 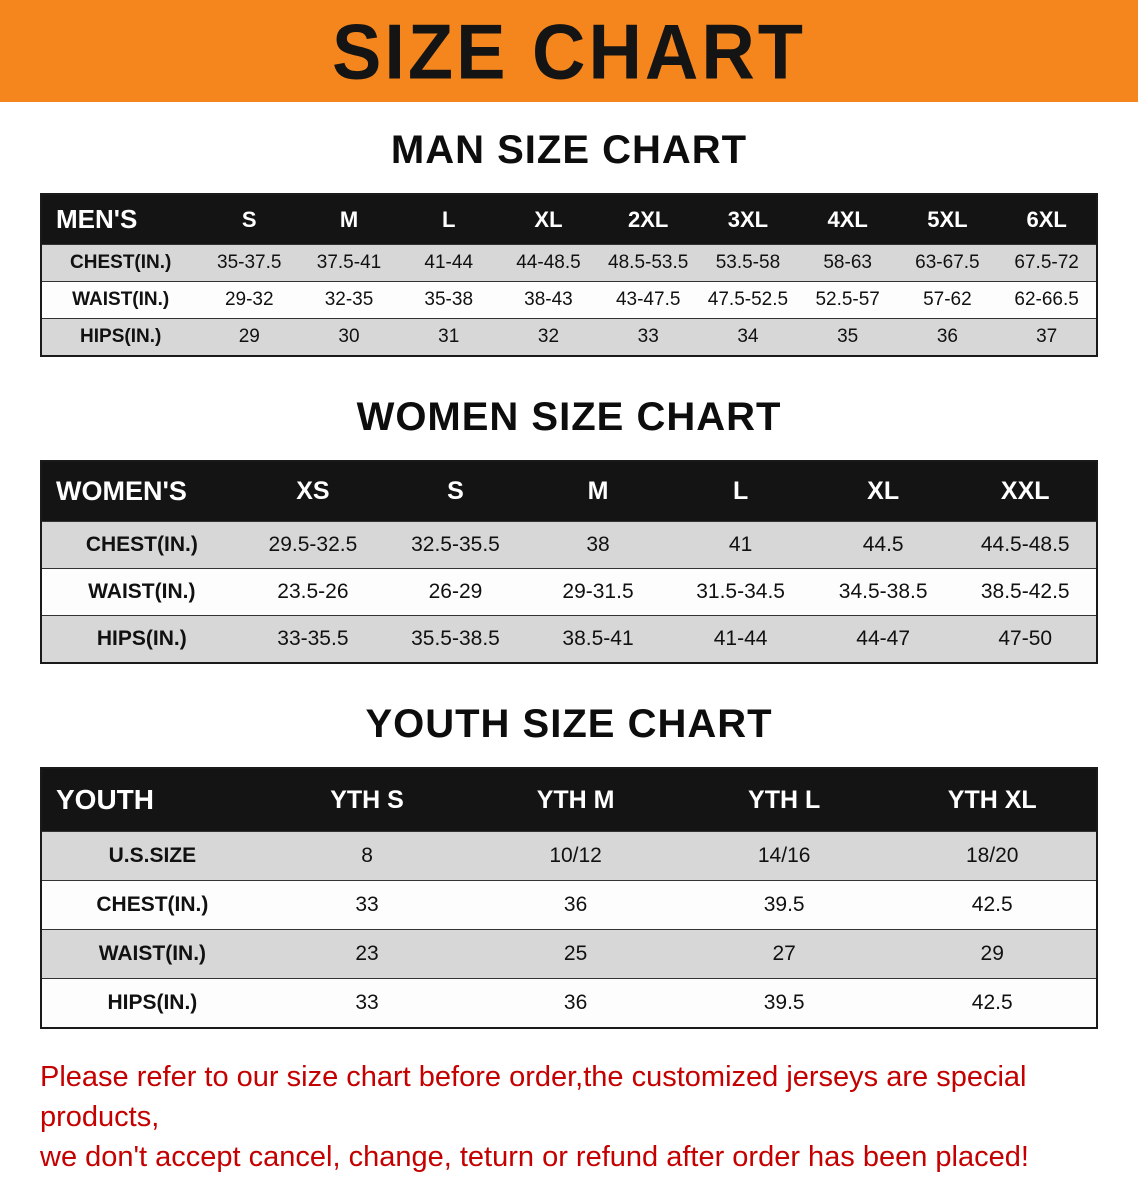 What do you see at coordinates (575, 856) in the screenshot?
I see `value-cell: 10/12` at bounding box center [575, 856].